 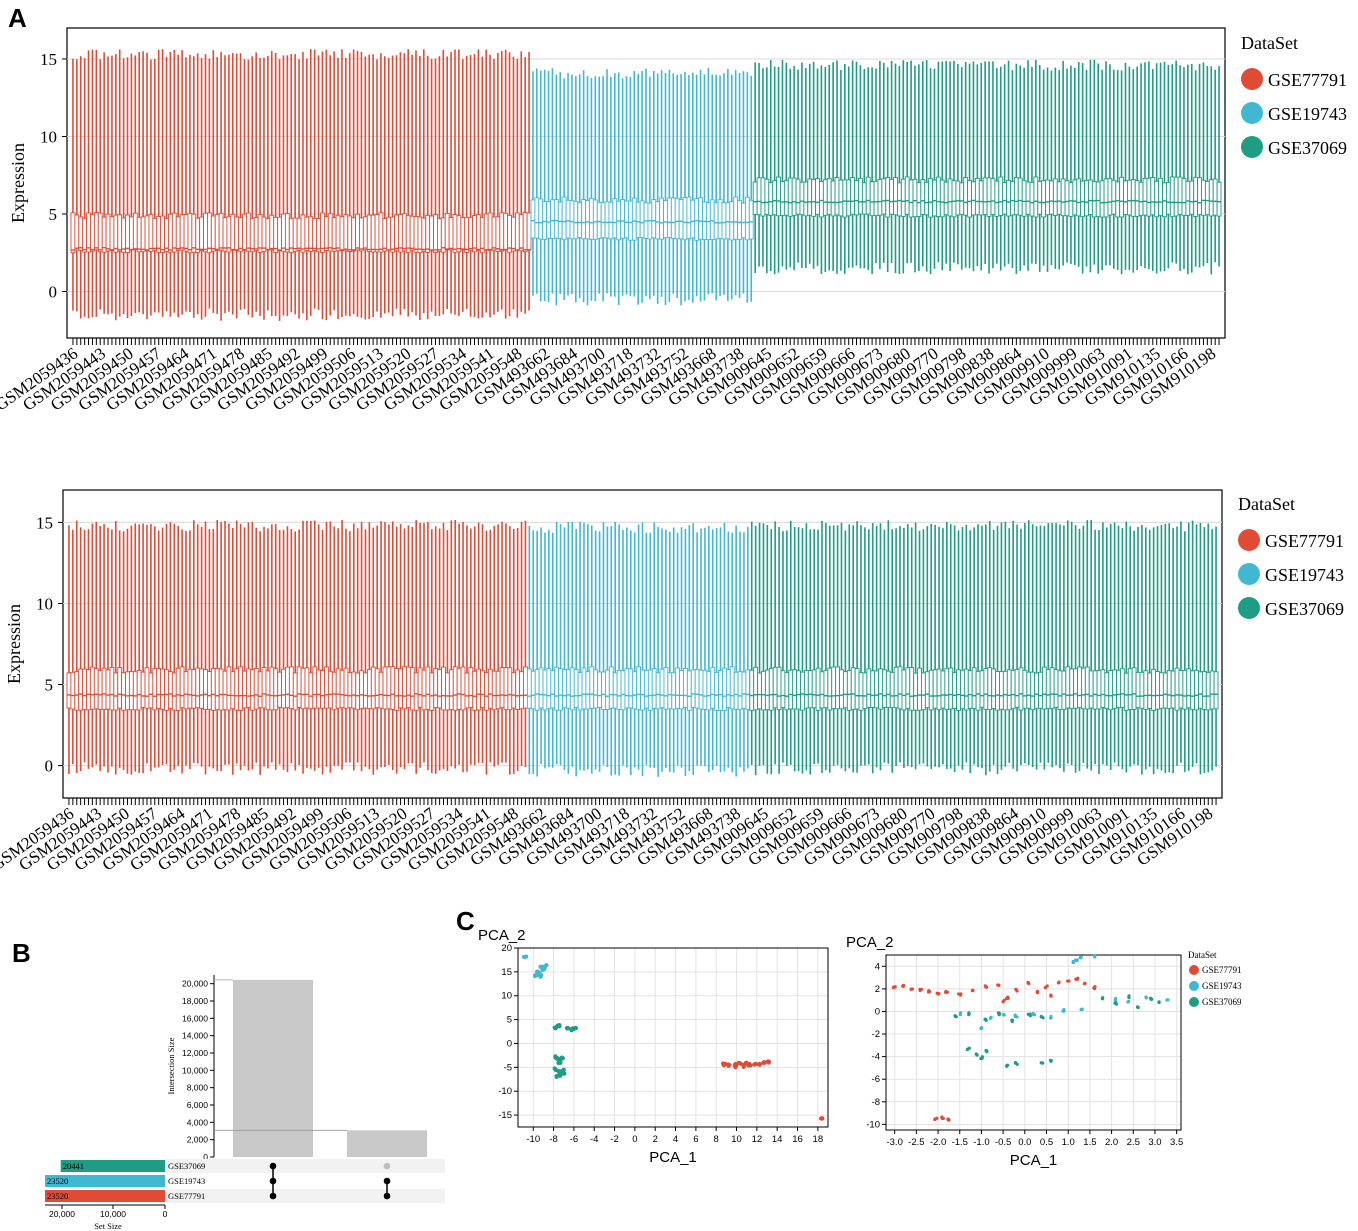 I want to click on y-tick-label: 16,000, so click(x=195, y=1018).